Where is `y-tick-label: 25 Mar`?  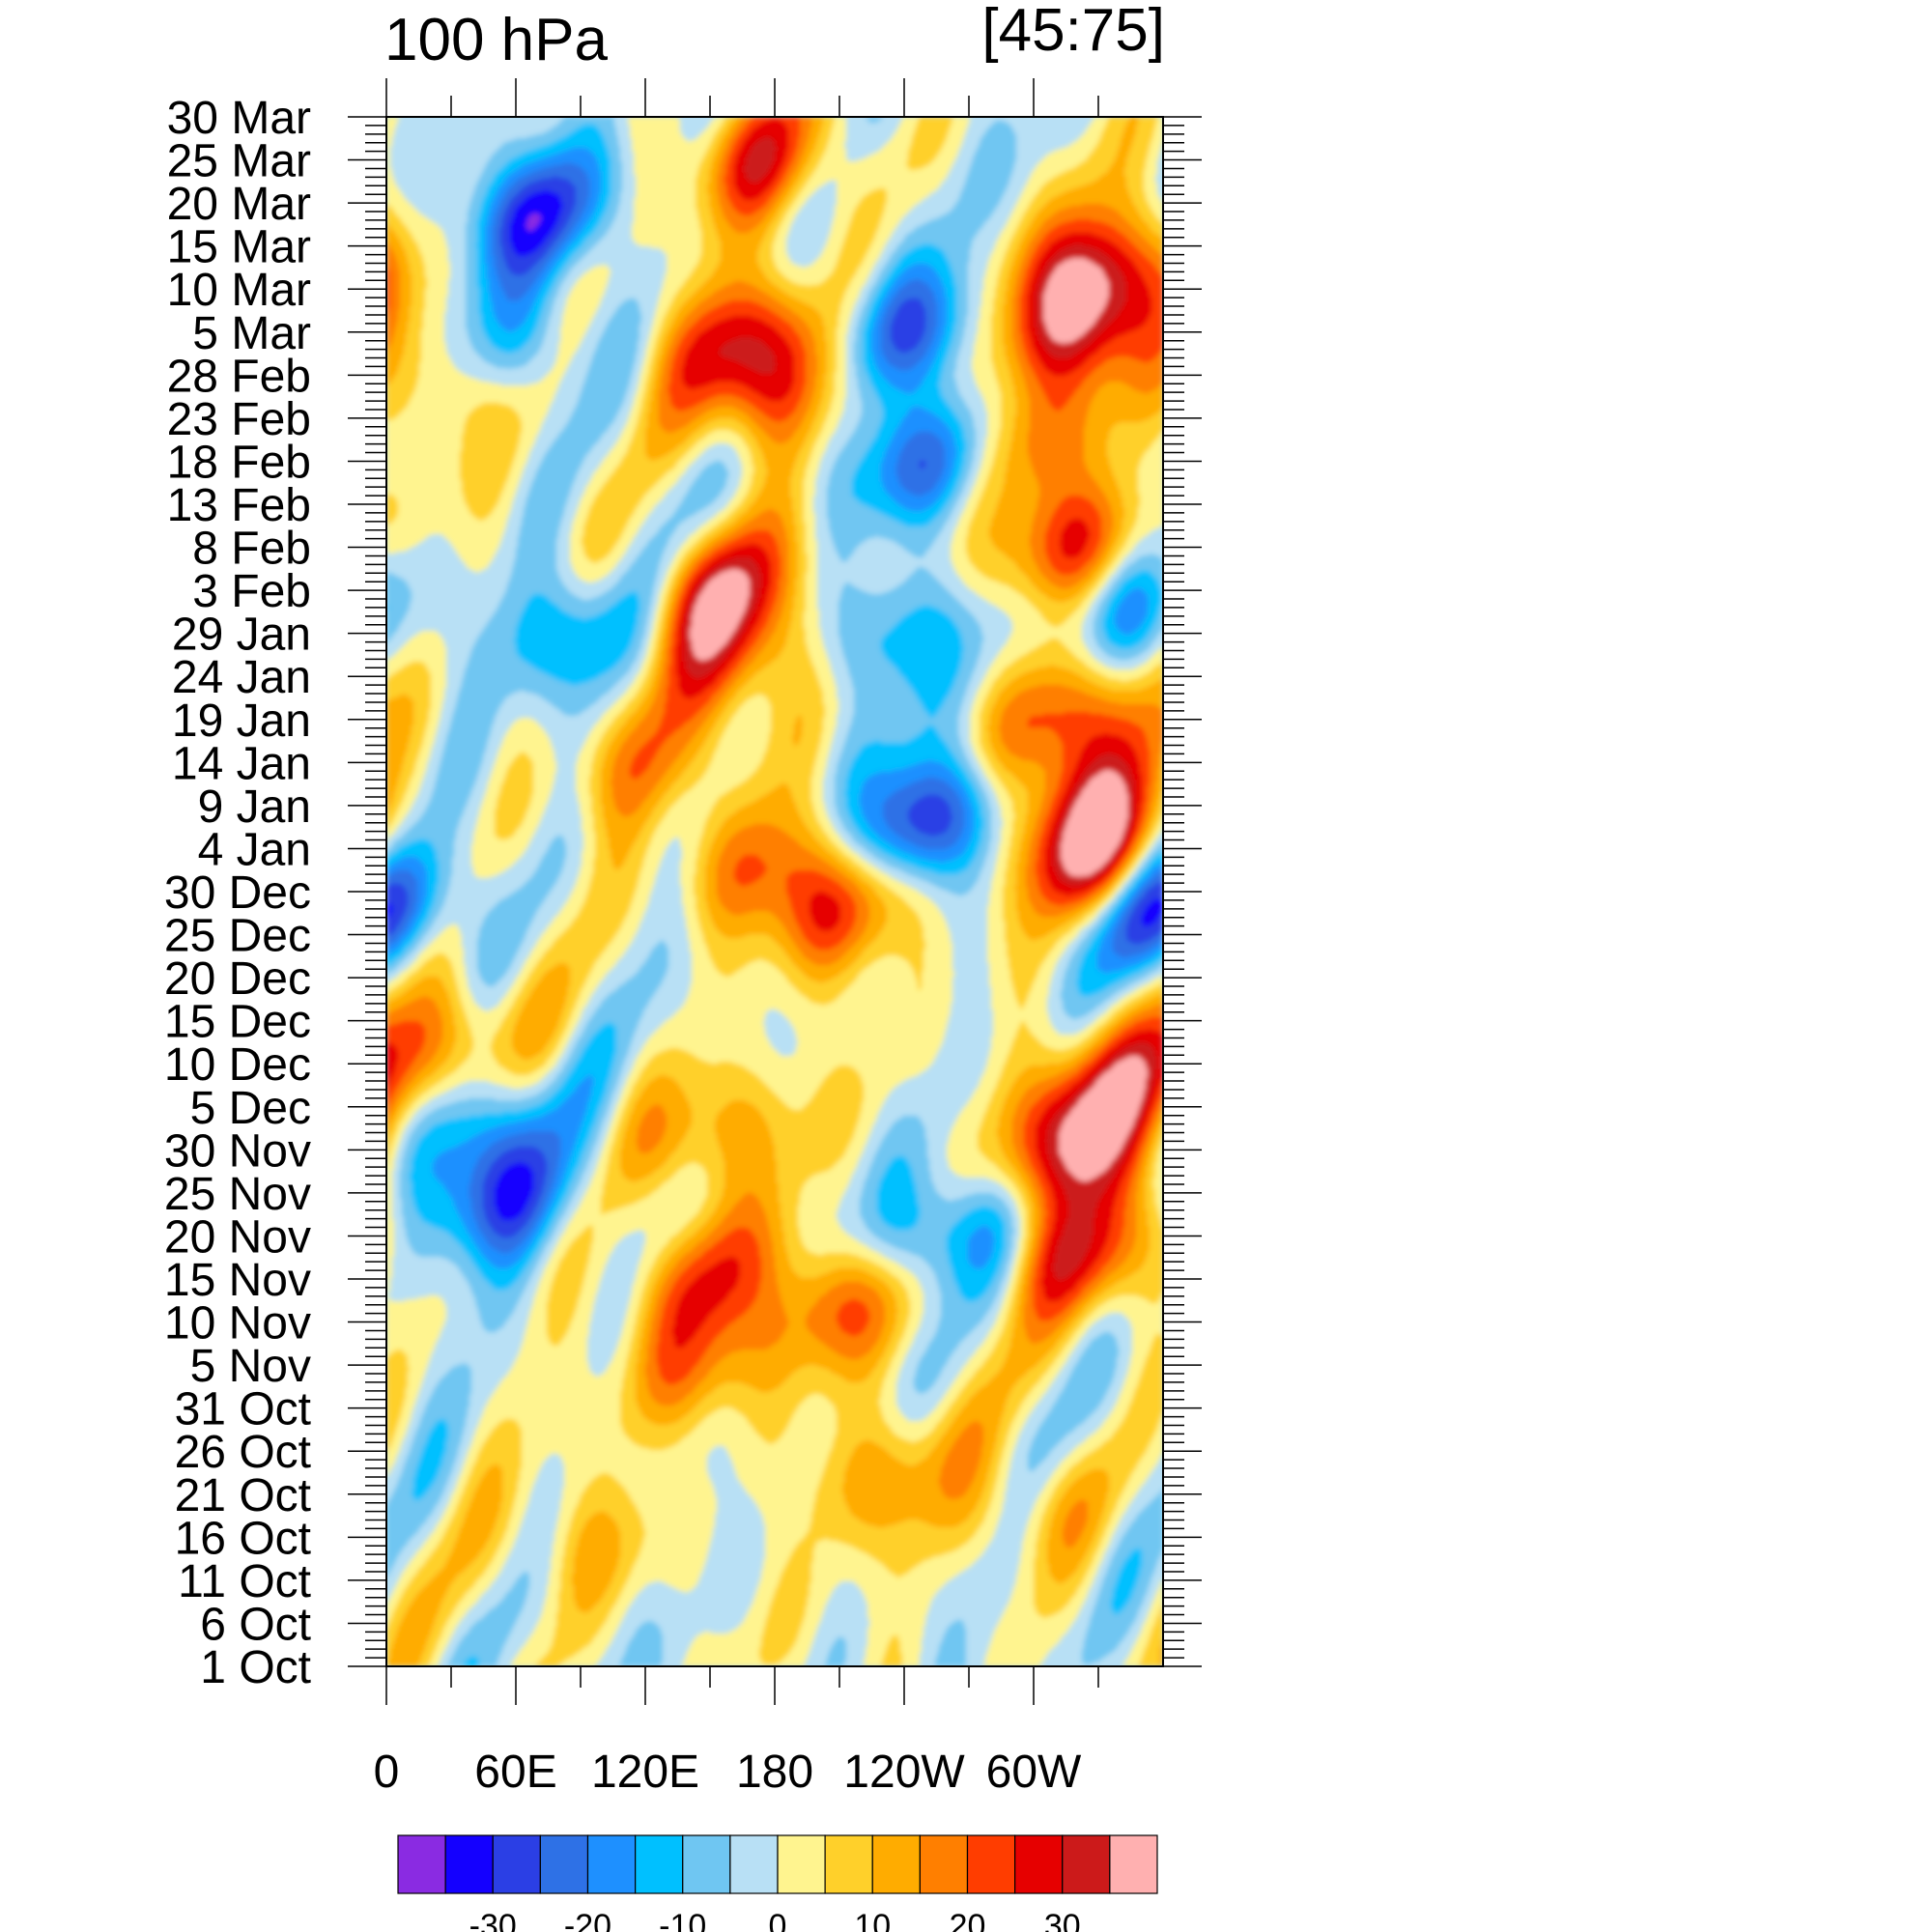 y-tick-label: 25 Mar is located at coordinates (239, 161).